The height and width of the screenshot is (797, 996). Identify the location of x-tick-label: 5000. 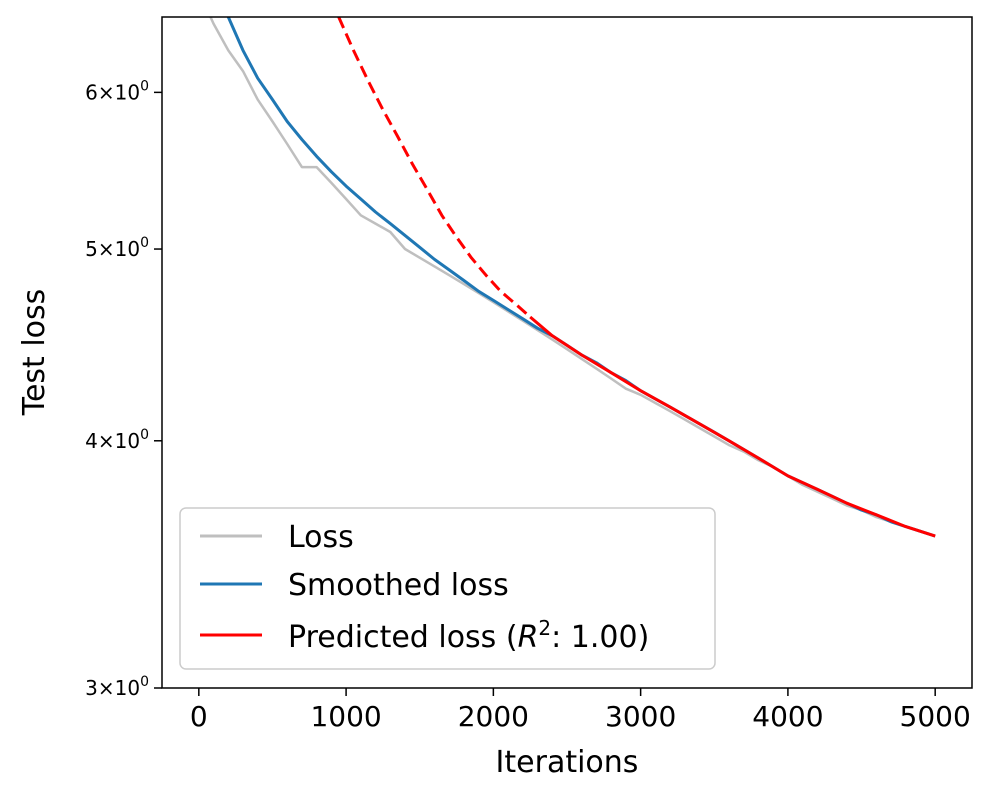
(935, 716).